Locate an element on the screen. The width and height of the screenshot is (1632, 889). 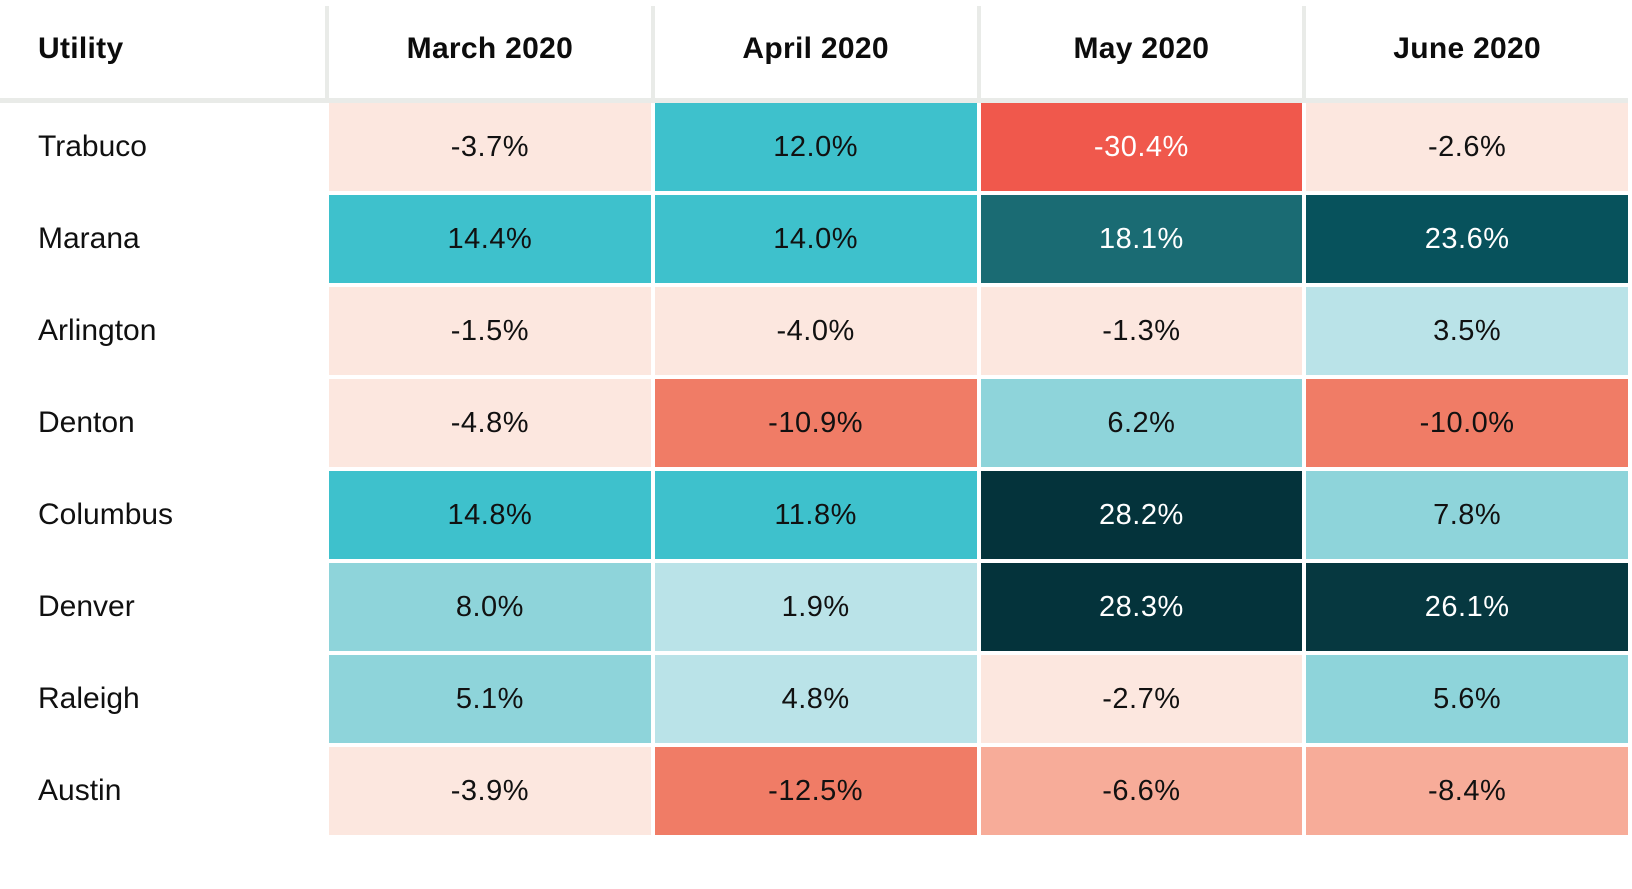
row-label-raleigh: Raleigh is located at coordinates (162, 699).